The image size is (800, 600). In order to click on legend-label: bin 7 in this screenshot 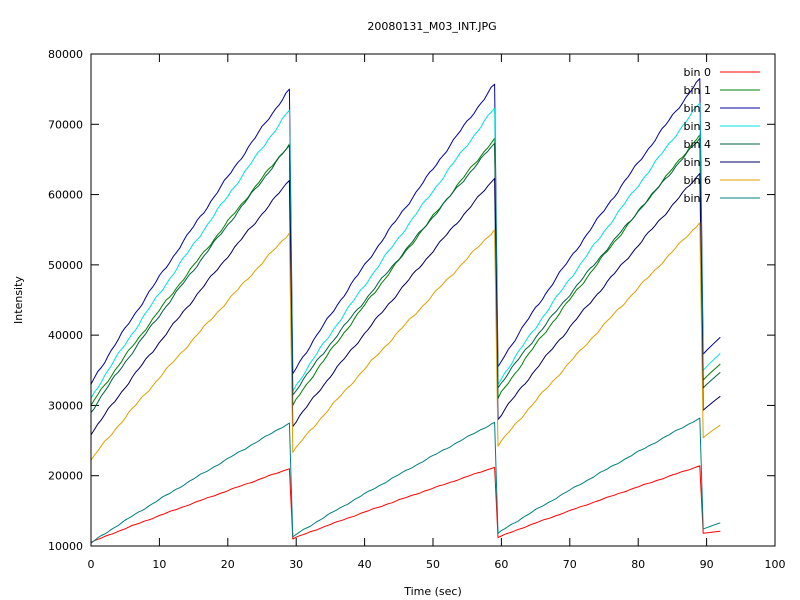, I will do `click(697, 198)`.